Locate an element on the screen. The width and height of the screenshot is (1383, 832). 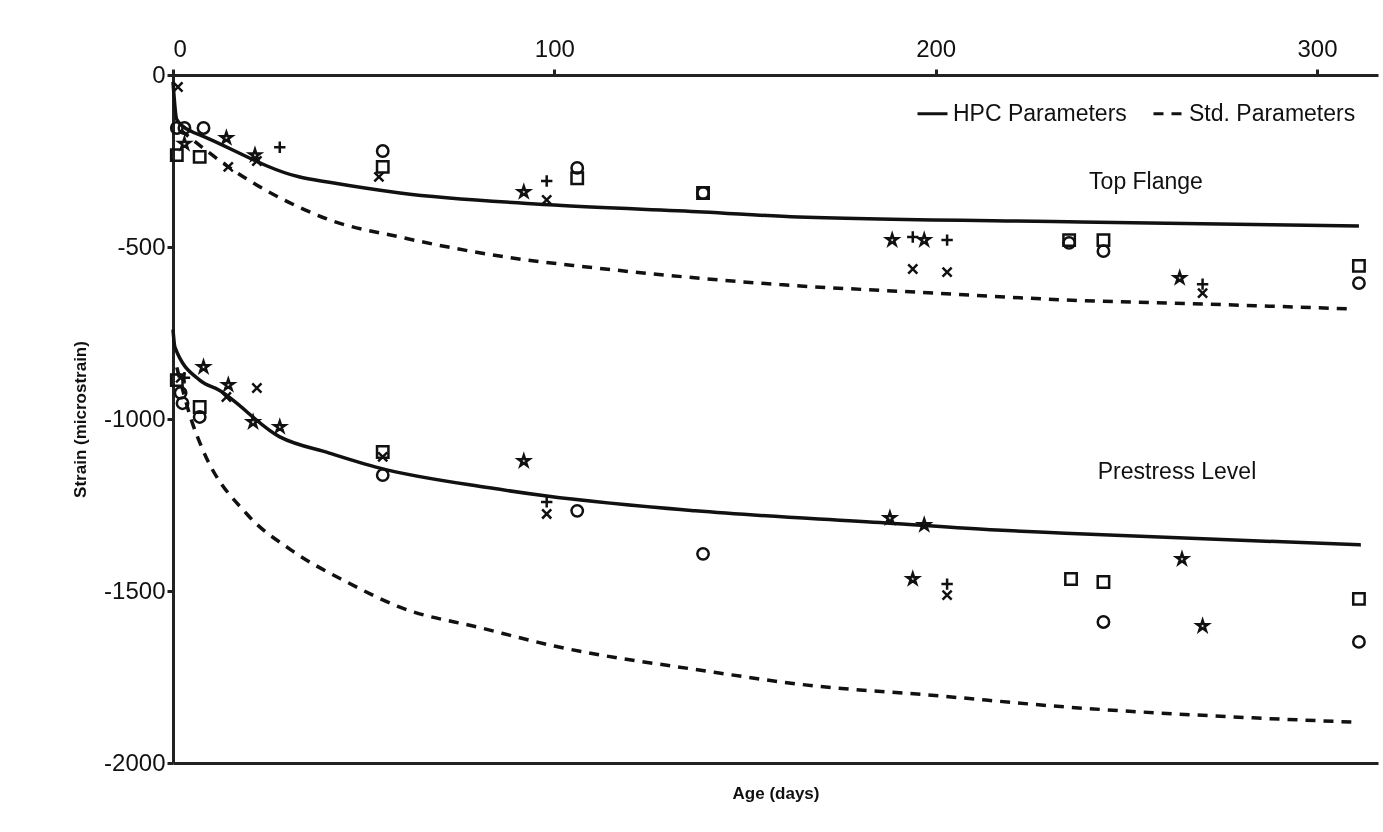
annotation: Top Flange is located at coordinates (1146, 181).